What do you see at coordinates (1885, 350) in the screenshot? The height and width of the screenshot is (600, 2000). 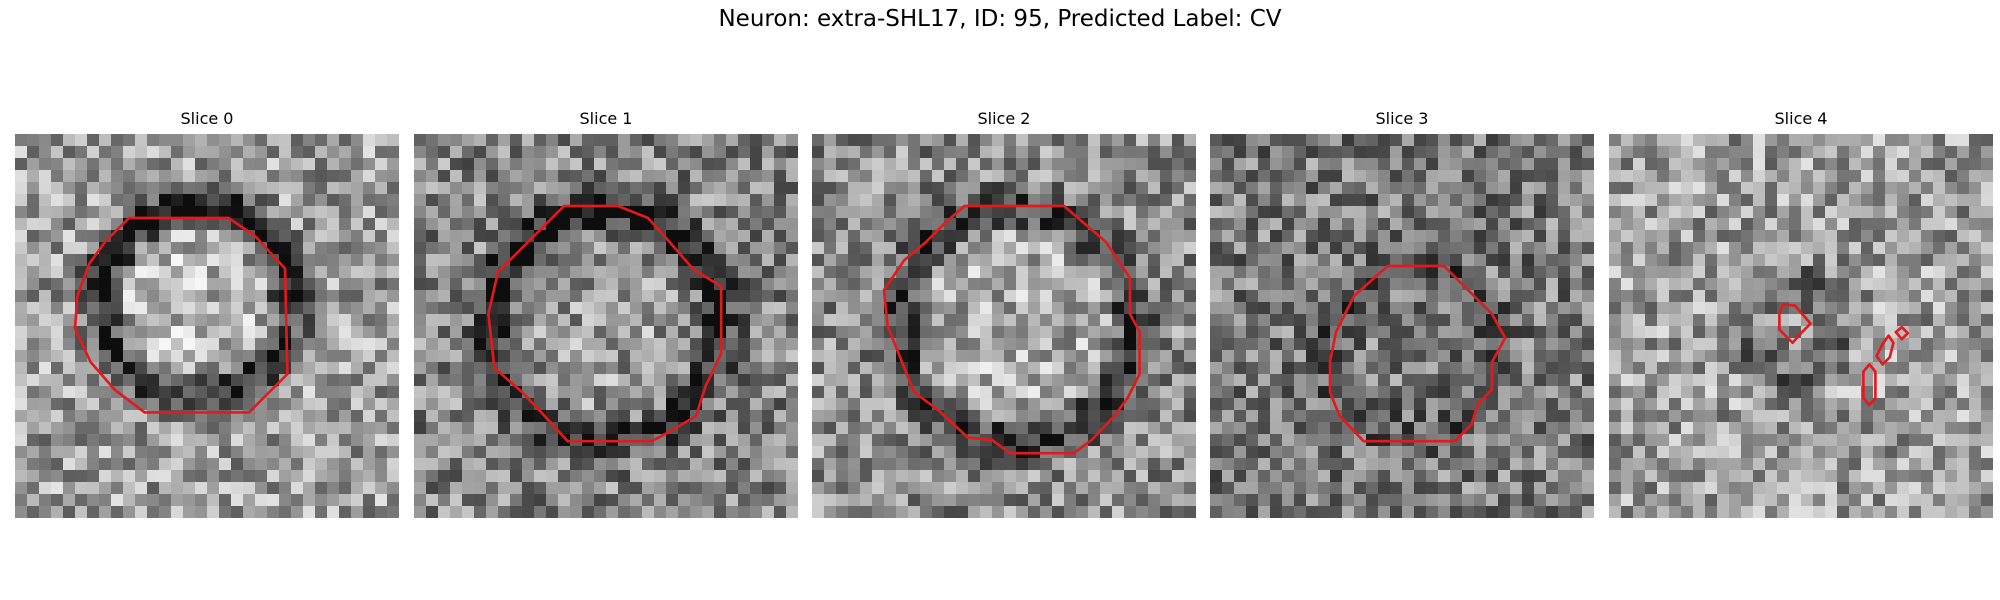 I see `slice-4-contour-b` at bounding box center [1885, 350].